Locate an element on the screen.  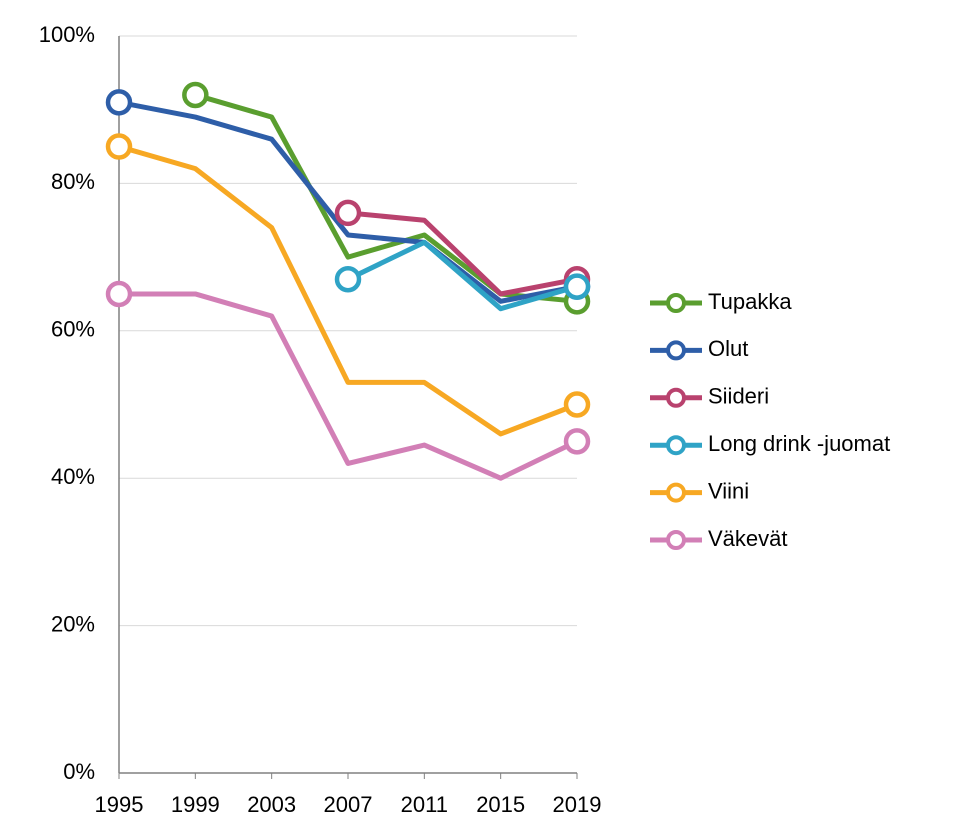
x-tick-label: 2019 is located at coordinates (577, 804).